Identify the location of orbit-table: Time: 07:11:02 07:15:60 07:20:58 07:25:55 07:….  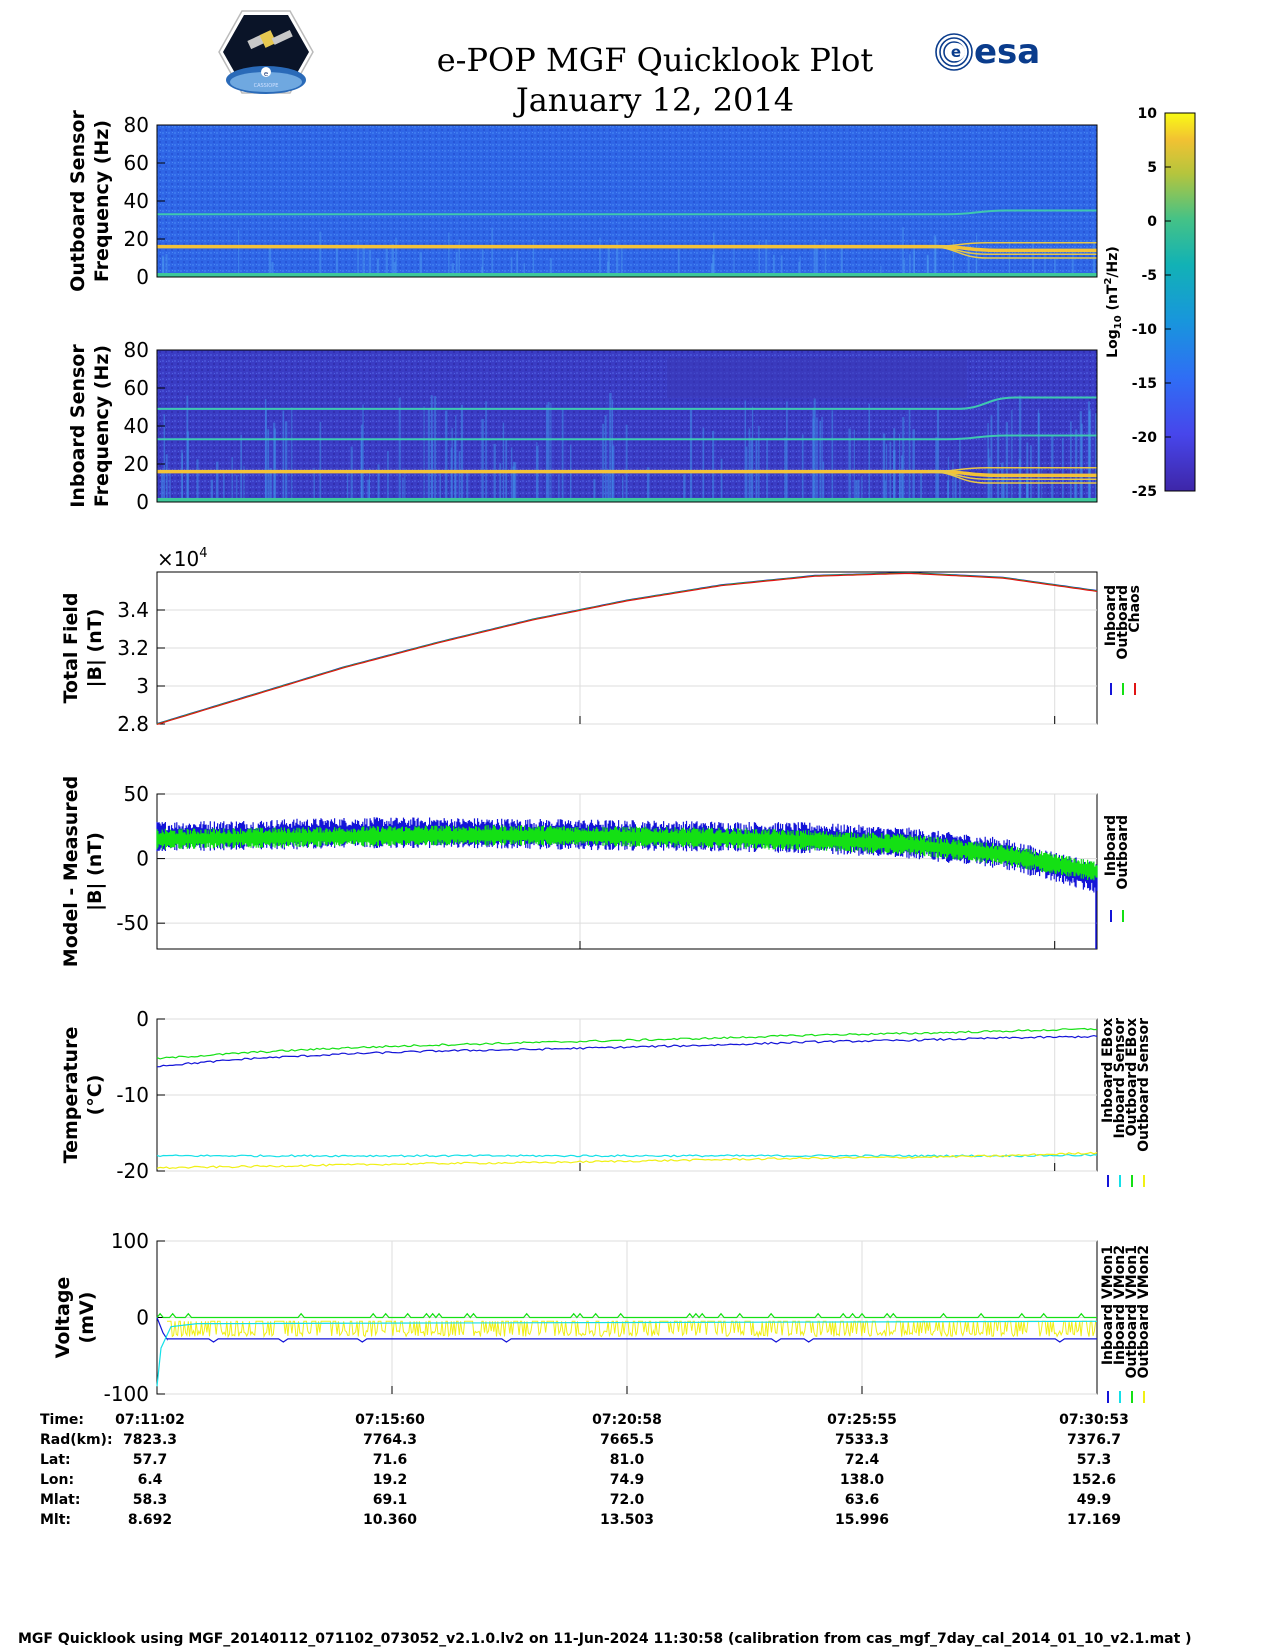
(584, 1470).